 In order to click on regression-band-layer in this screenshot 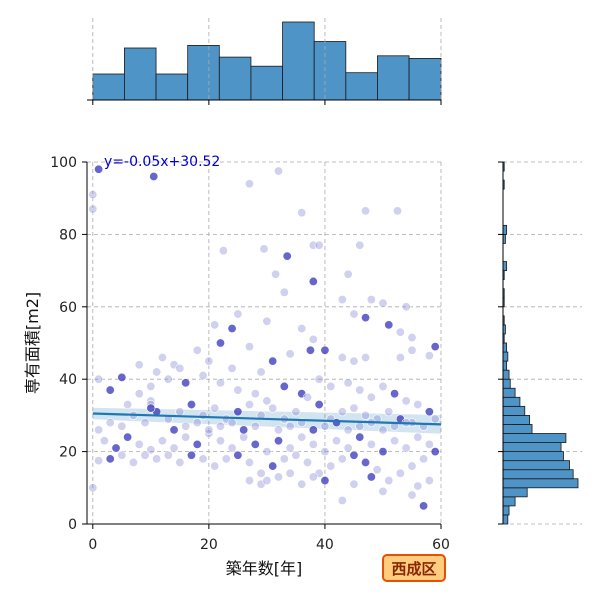, I will do `click(266, 420)`.